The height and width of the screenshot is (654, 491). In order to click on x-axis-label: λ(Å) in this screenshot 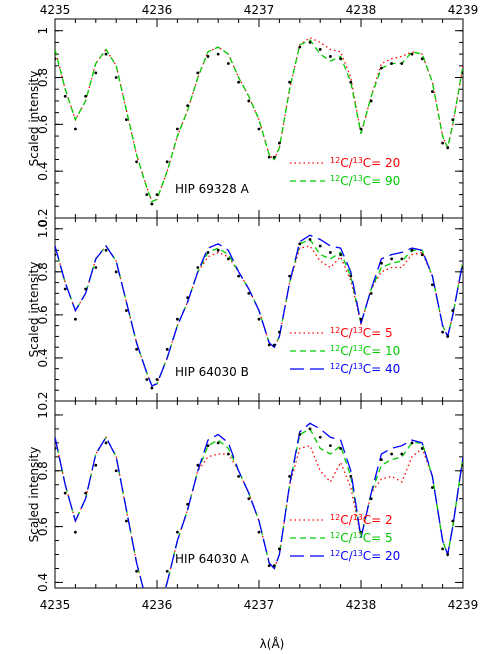, I will do `click(272, 643)`.